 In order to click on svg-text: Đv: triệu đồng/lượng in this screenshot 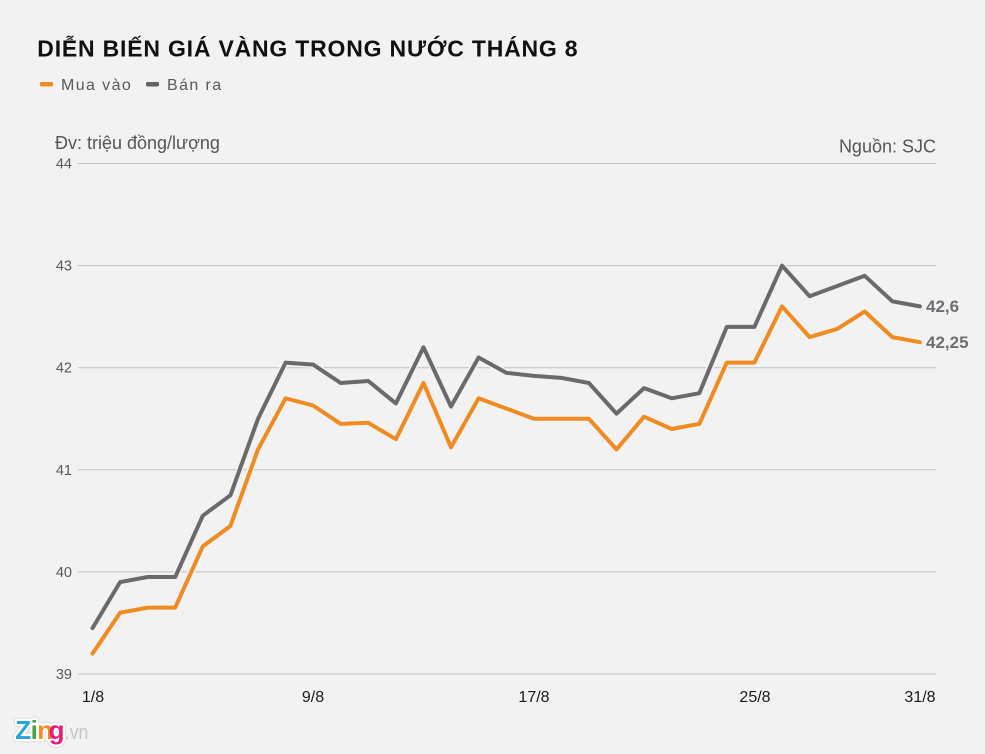, I will do `click(137, 143)`.